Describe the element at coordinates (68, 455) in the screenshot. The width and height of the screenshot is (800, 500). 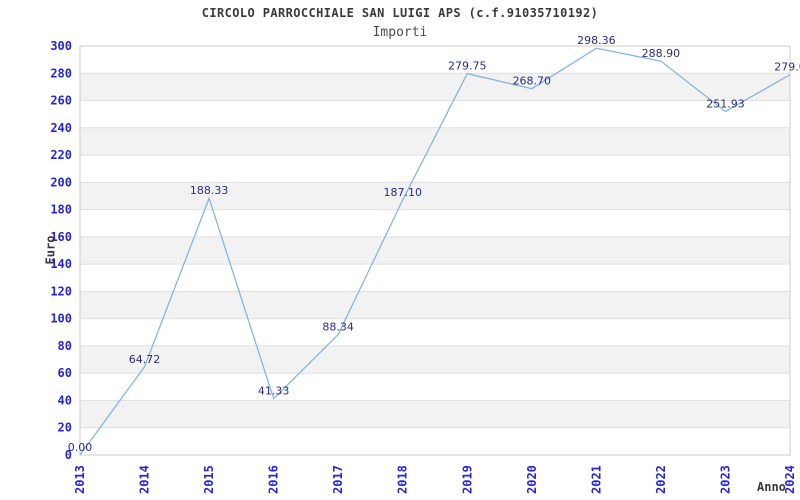
I see `y-tick-label: 0` at that location.